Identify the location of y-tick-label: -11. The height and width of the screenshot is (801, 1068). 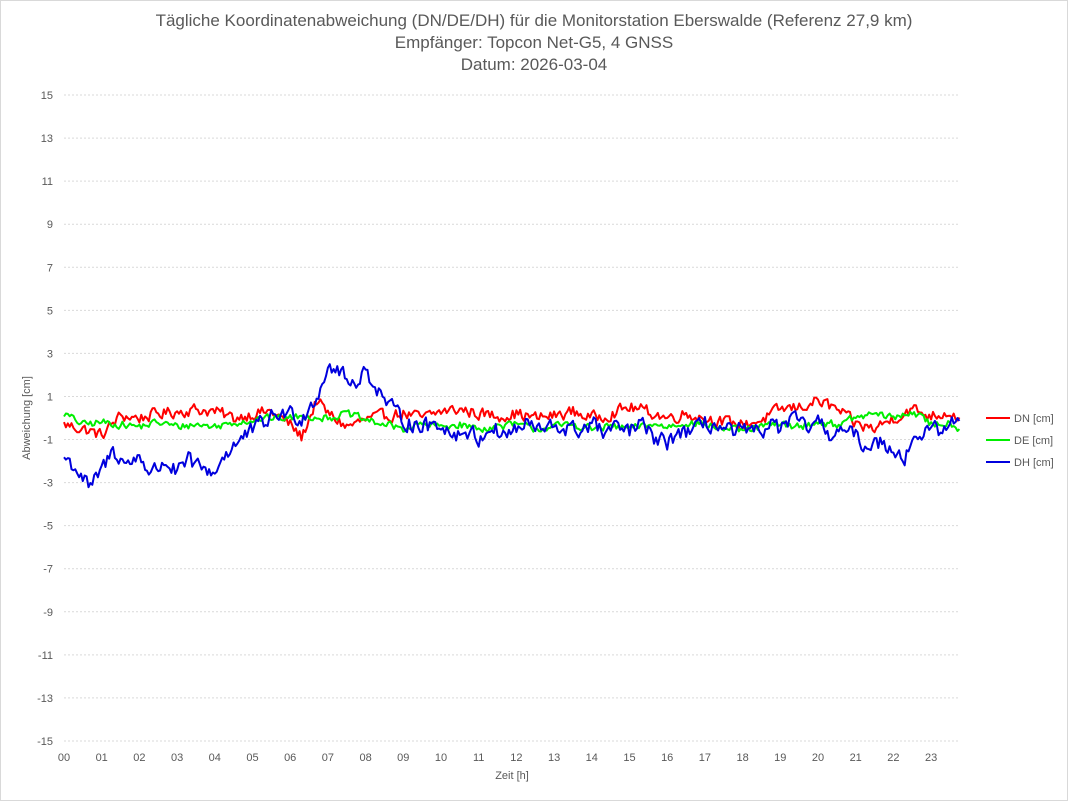
(45, 656).